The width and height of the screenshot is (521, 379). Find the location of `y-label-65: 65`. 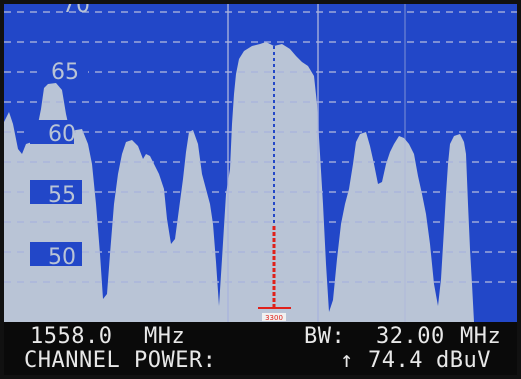

y-label-65: 65 is located at coordinates (65, 72).